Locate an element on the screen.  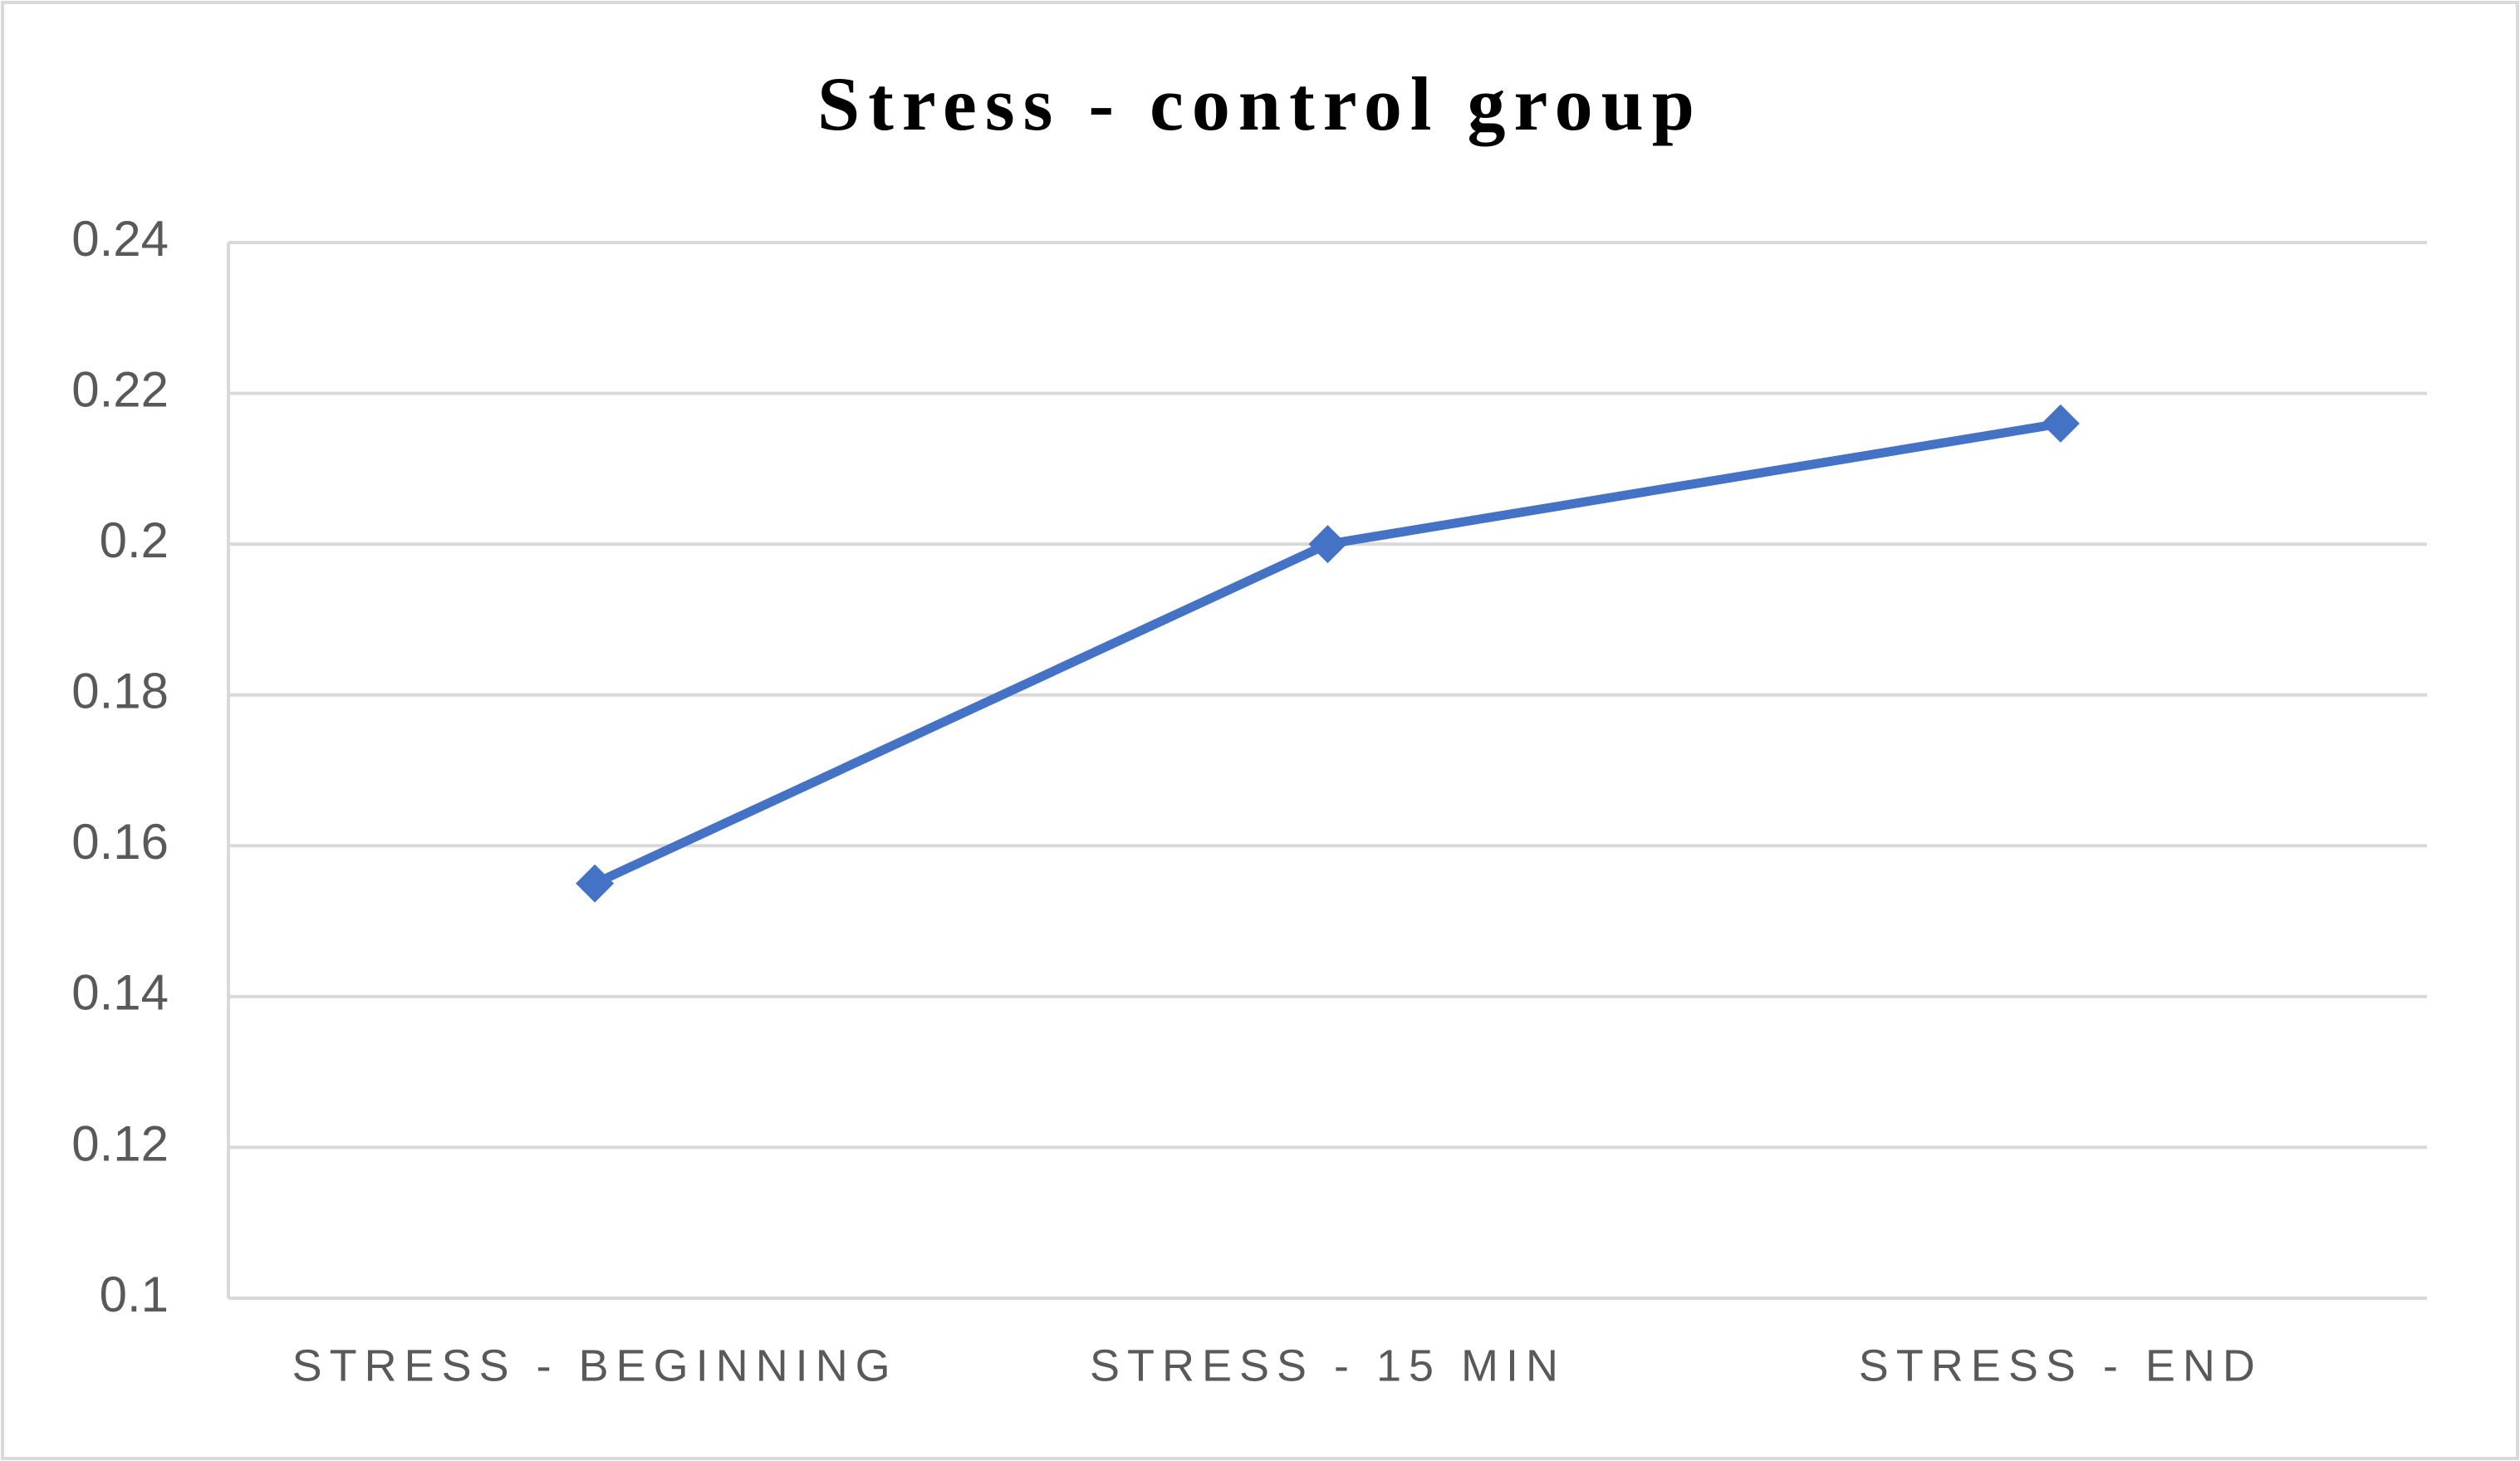
y-tick-label: 0.16 is located at coordinates (120, 842).